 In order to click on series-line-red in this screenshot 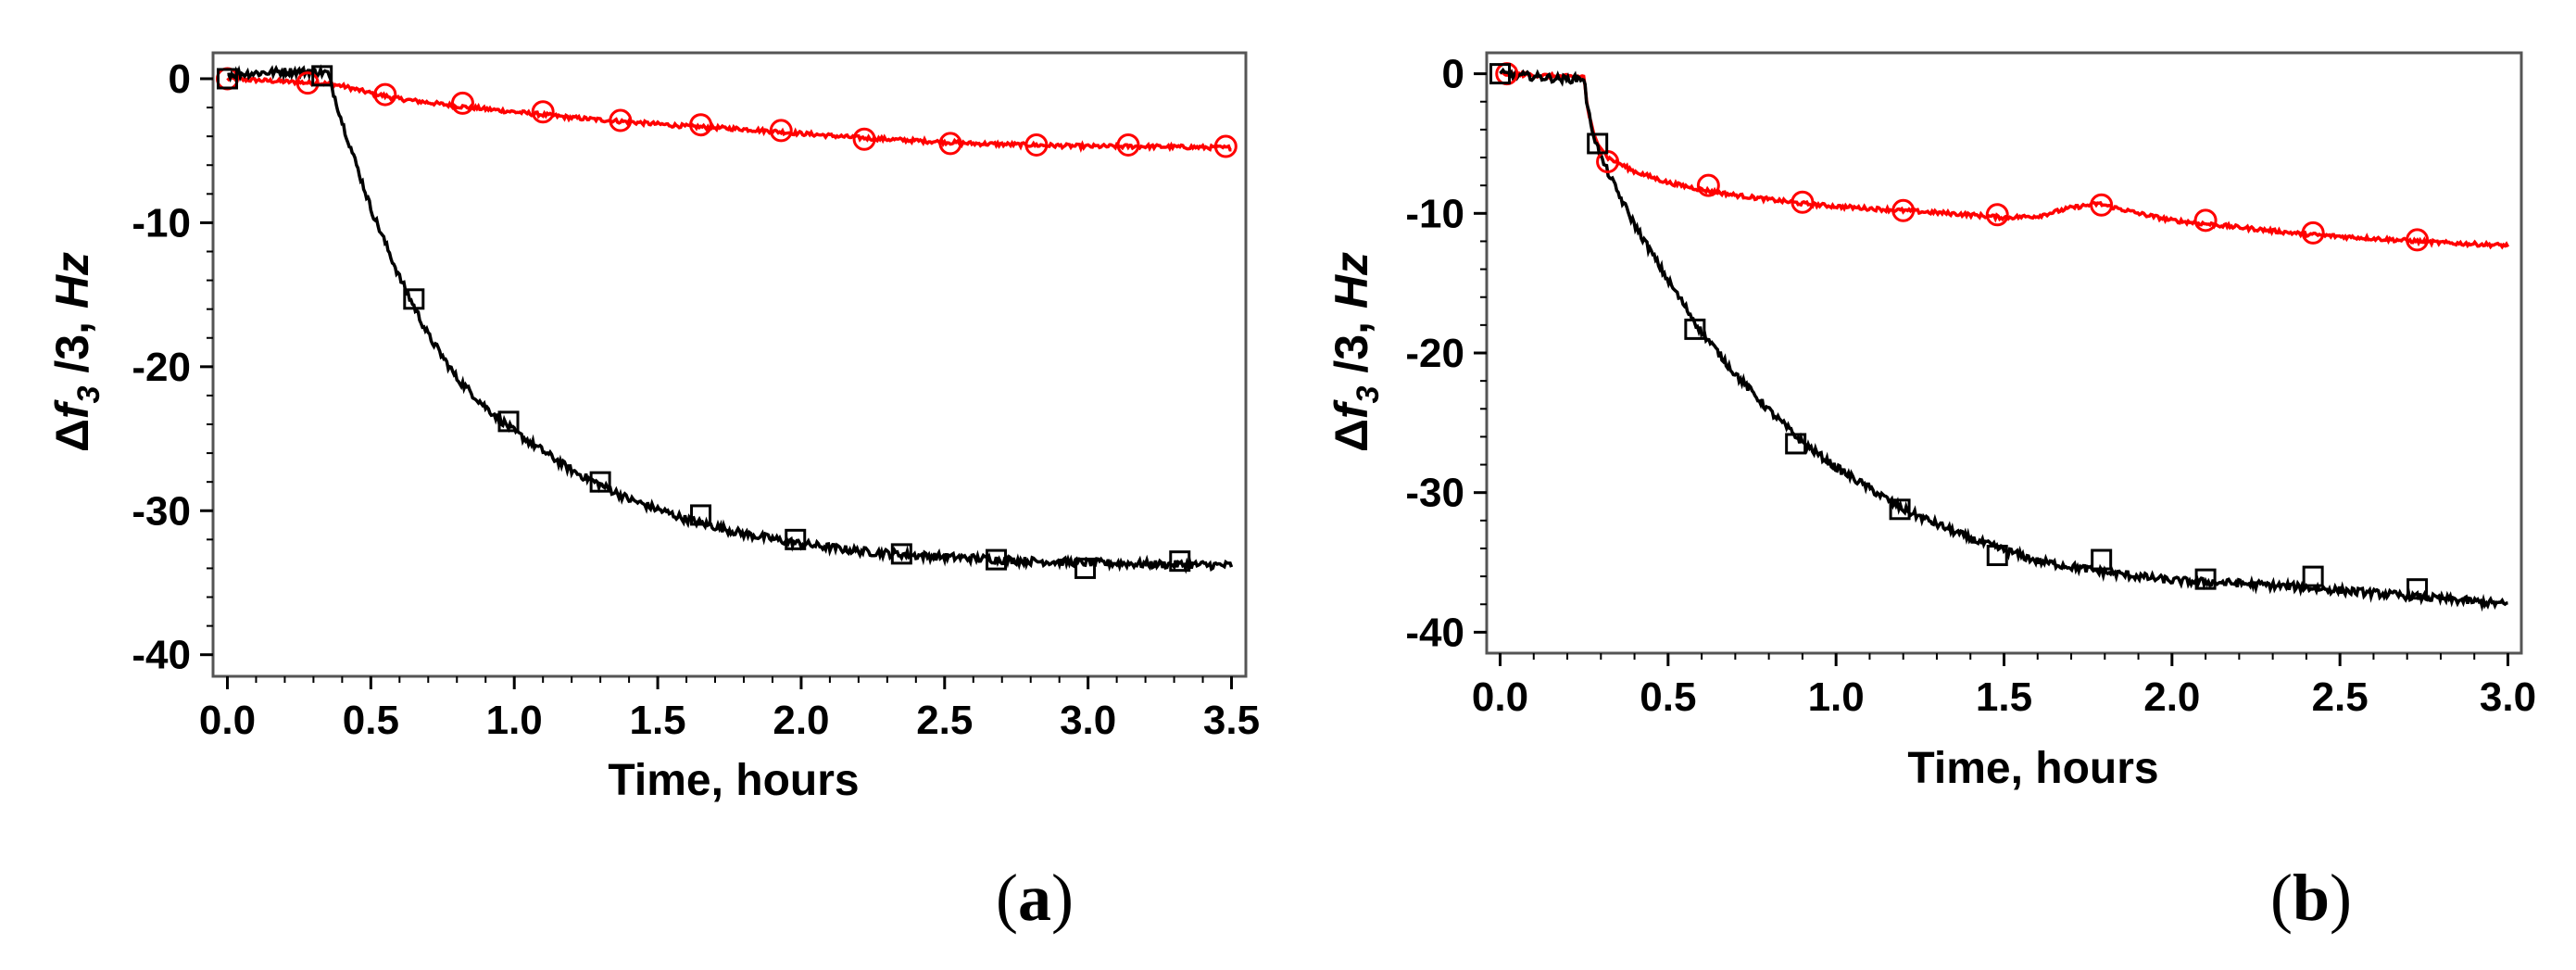, I will do `click(2005, 159)`.